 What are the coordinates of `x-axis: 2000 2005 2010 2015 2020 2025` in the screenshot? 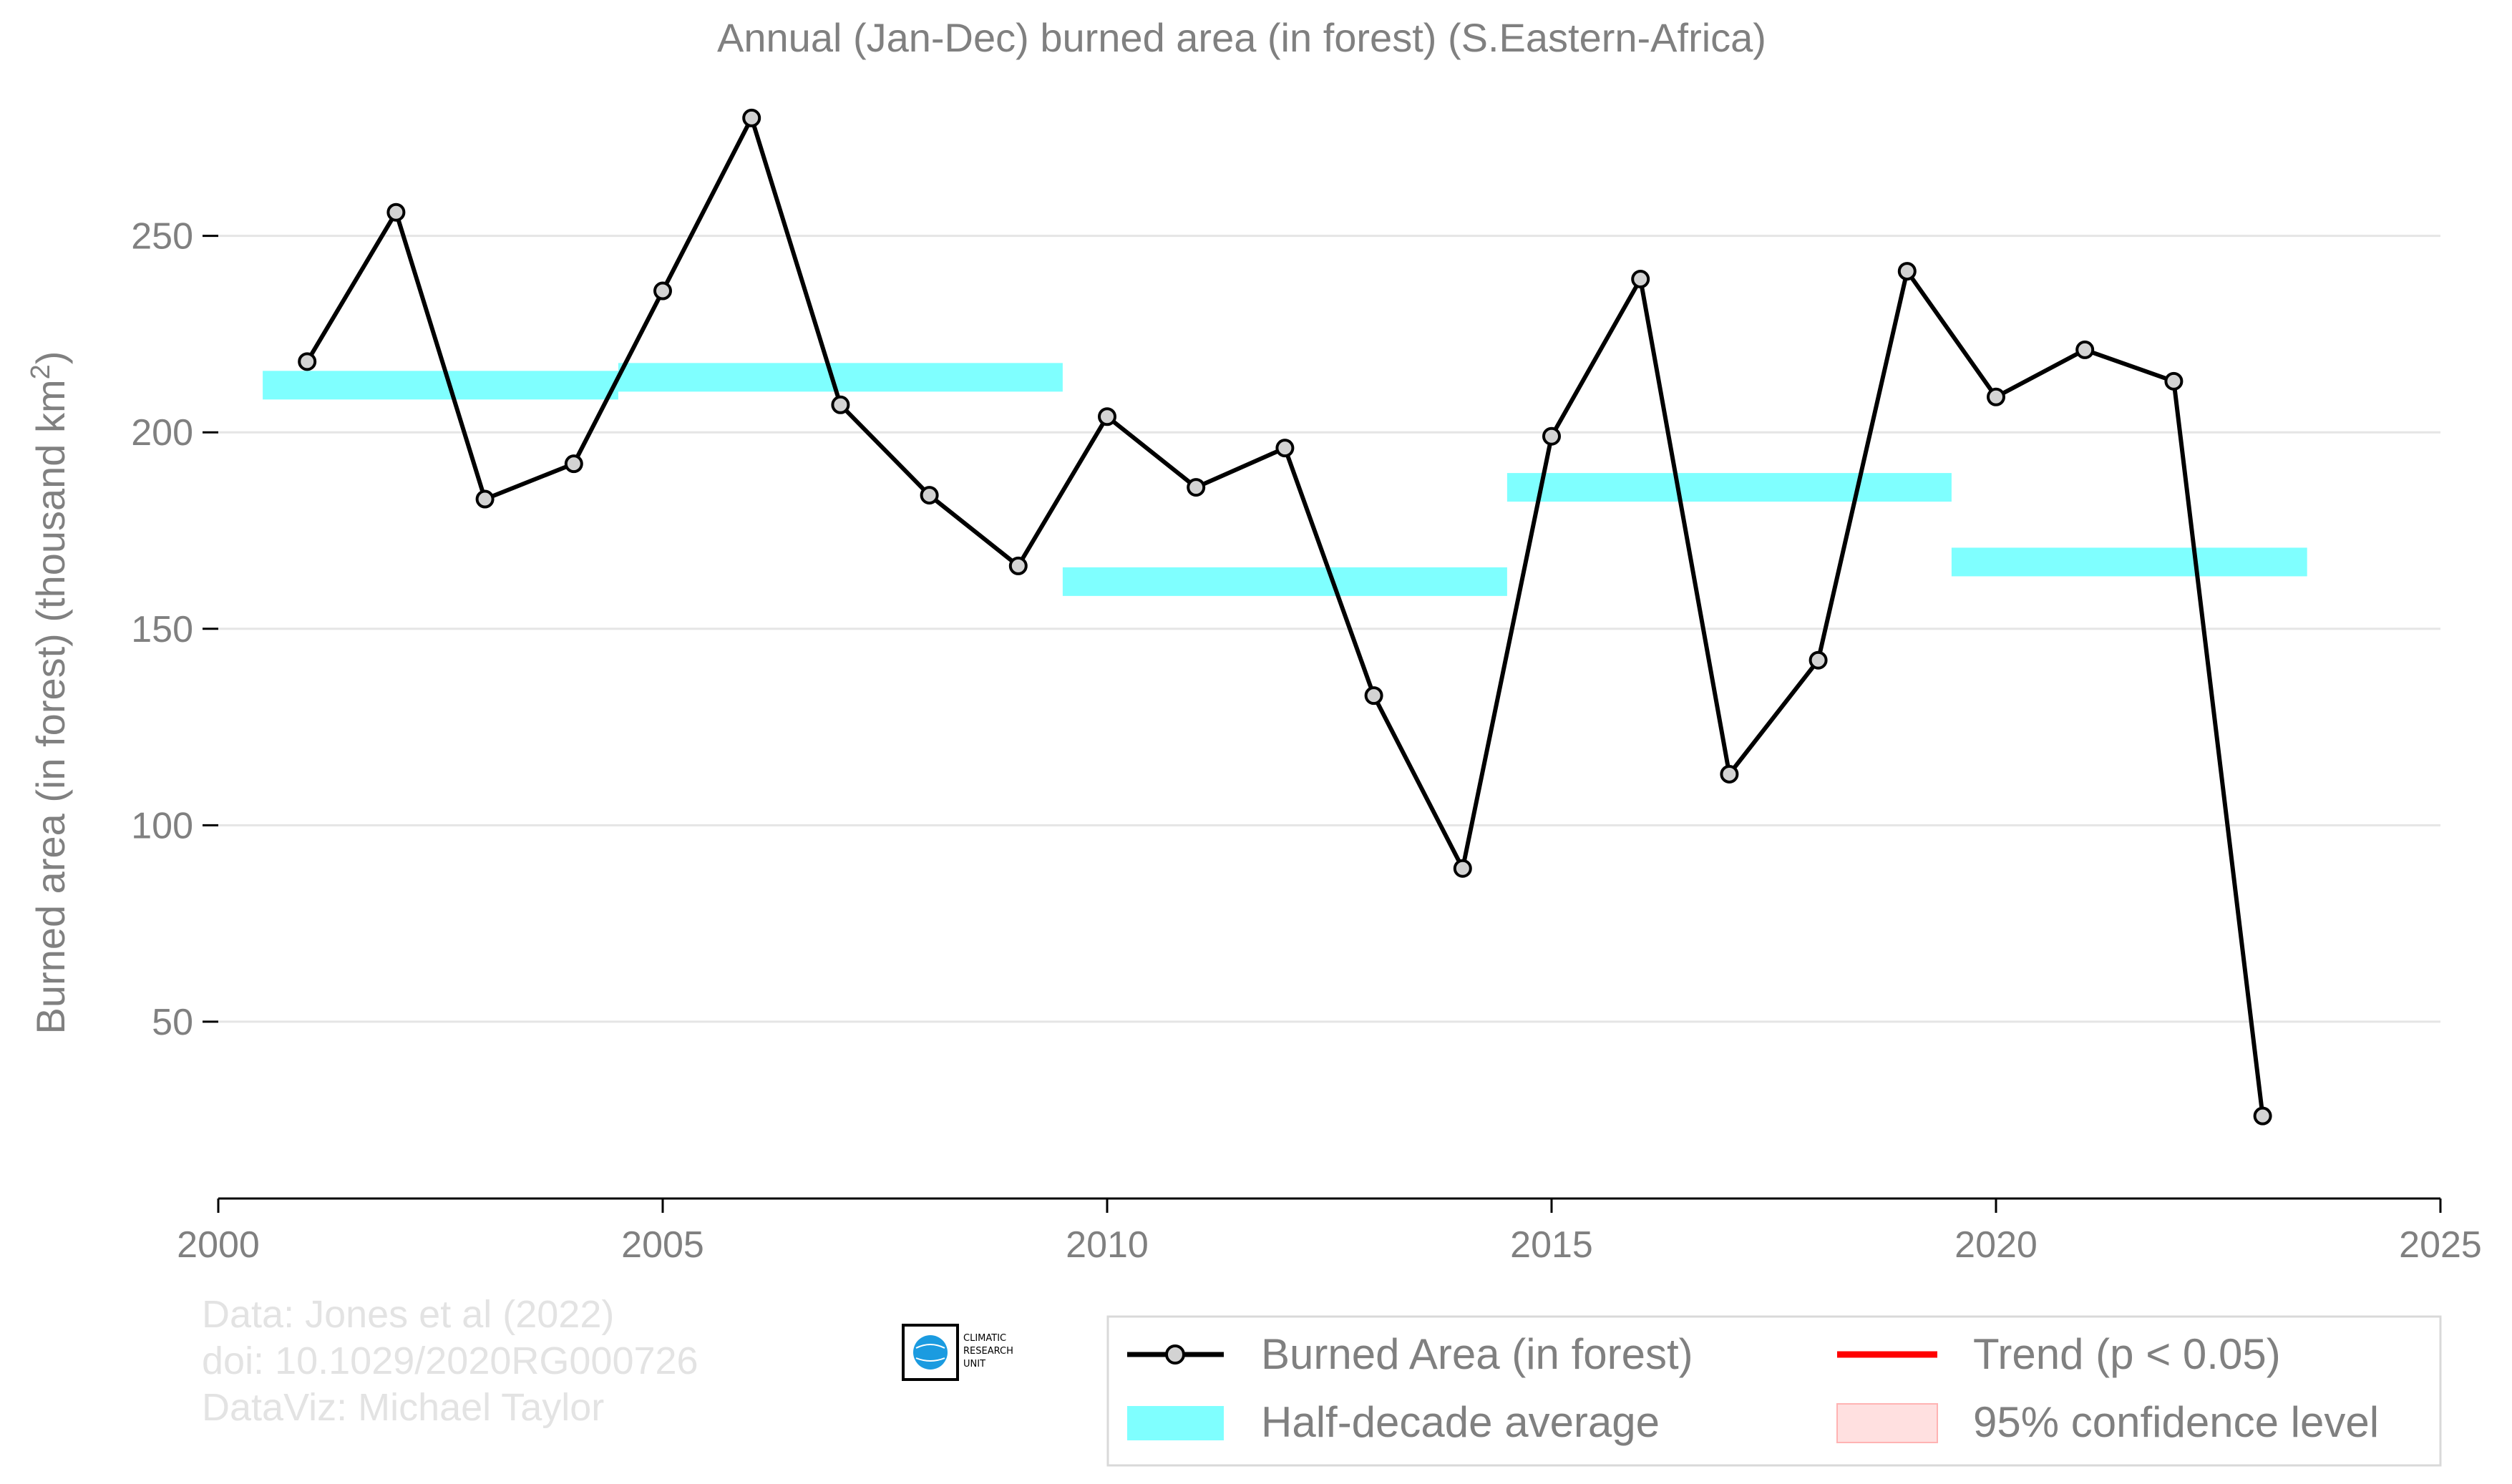 It's located at (1330, 1231).